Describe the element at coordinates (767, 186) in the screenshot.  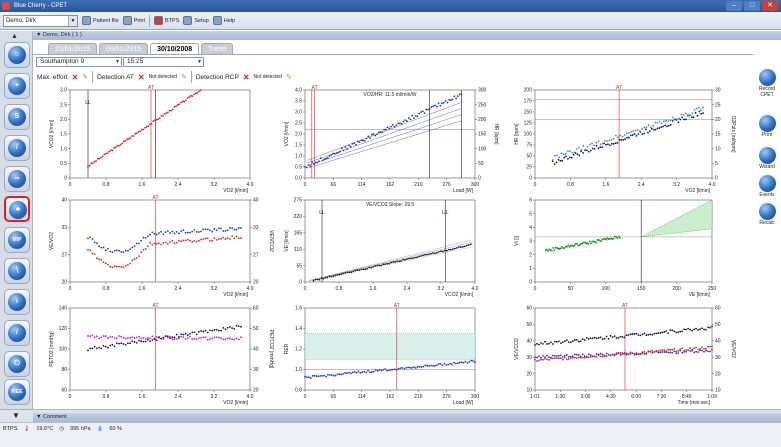
I see `events-button: Events` at that location.